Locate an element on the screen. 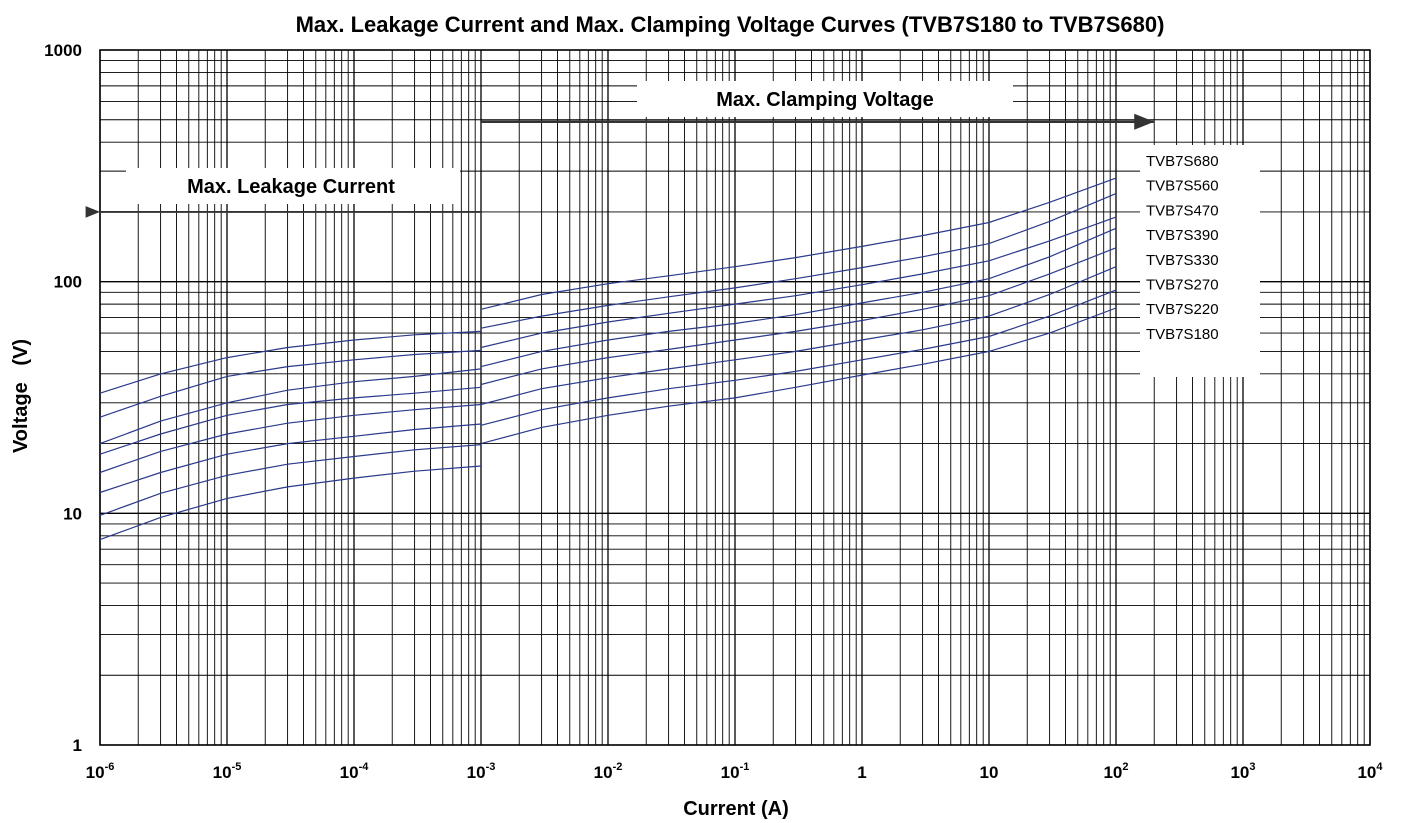  x-tick-label: 10⁴ is located at coordinates (1370, 771).